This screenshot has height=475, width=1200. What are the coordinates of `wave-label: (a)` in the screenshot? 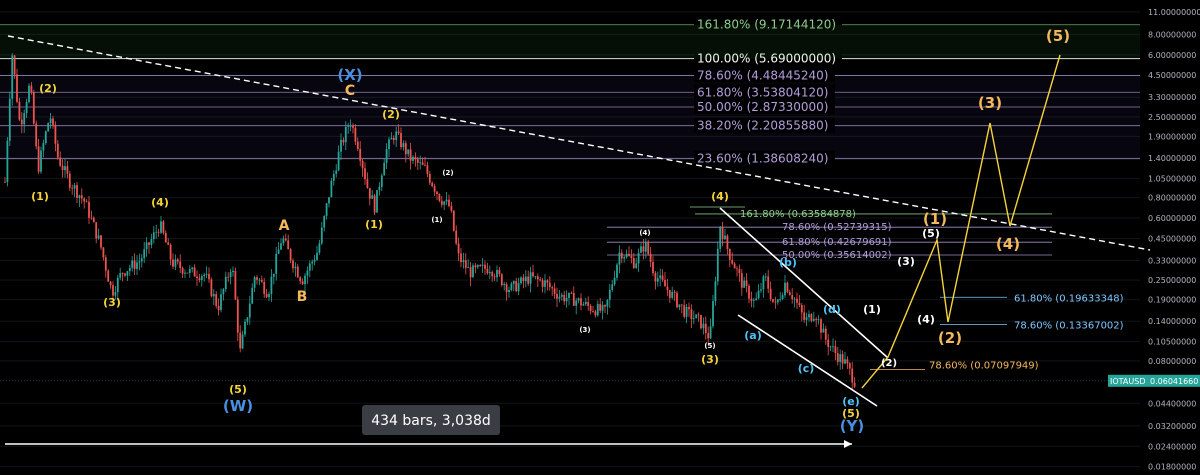 It's located at (752, 335).